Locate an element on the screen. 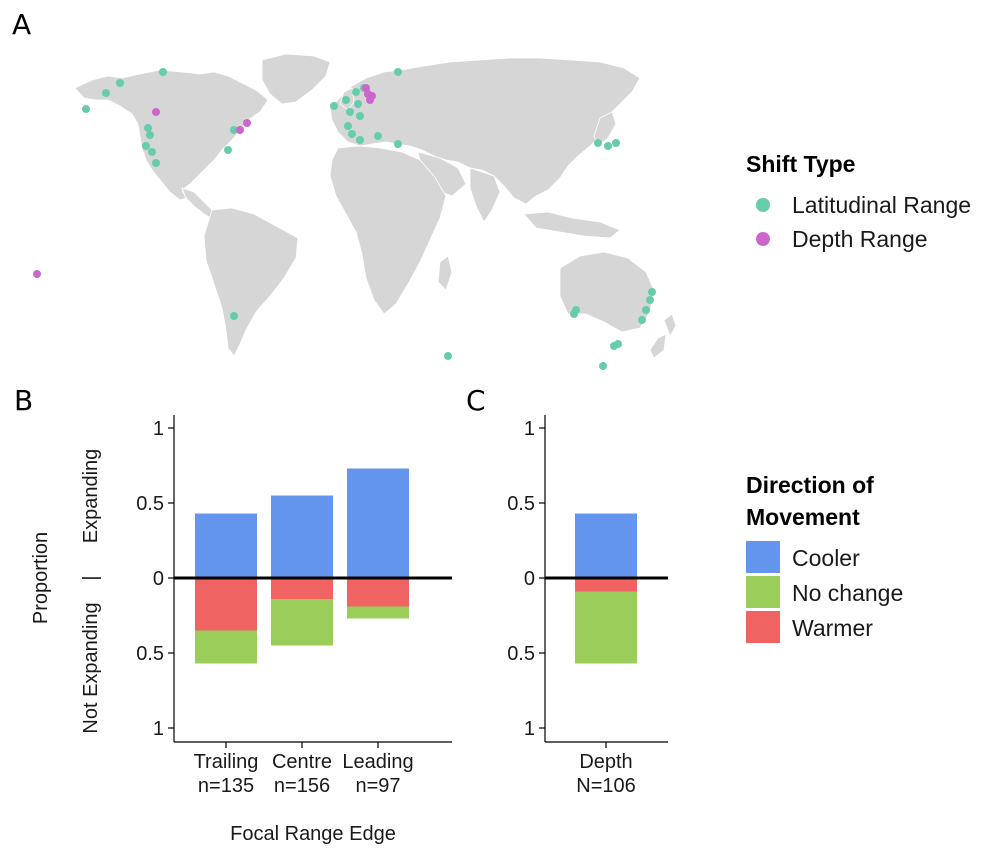 Image resolution: width=1008 pixels, height=850 pixels. bar-cooler-depth is located at coordinates (606, 545).